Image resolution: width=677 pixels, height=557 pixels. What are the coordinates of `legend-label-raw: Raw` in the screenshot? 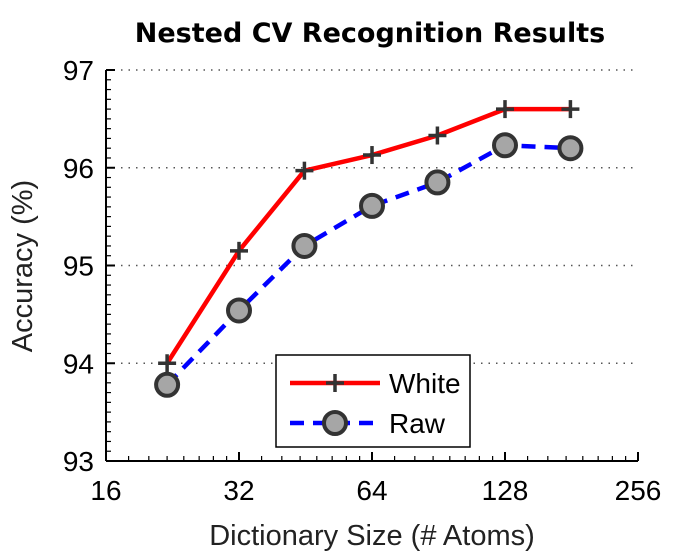 It's located at (417, 423).